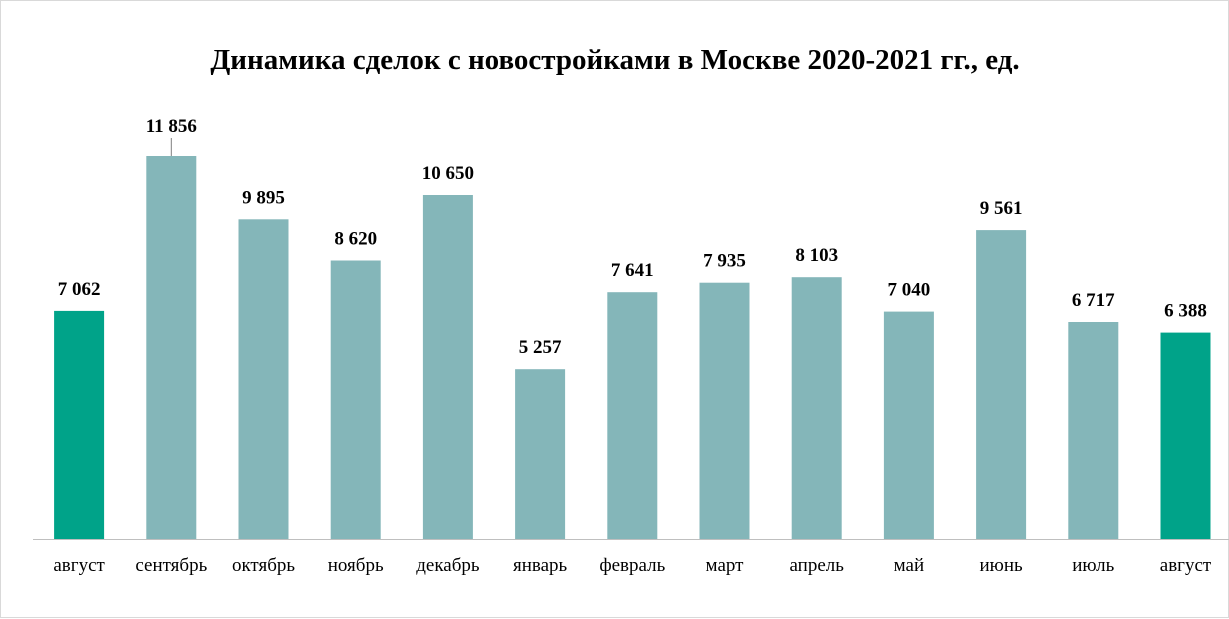  Describe the element at coordinates (448, 173) in the screenshot. I see `value-label-4: 10 650` at that location.